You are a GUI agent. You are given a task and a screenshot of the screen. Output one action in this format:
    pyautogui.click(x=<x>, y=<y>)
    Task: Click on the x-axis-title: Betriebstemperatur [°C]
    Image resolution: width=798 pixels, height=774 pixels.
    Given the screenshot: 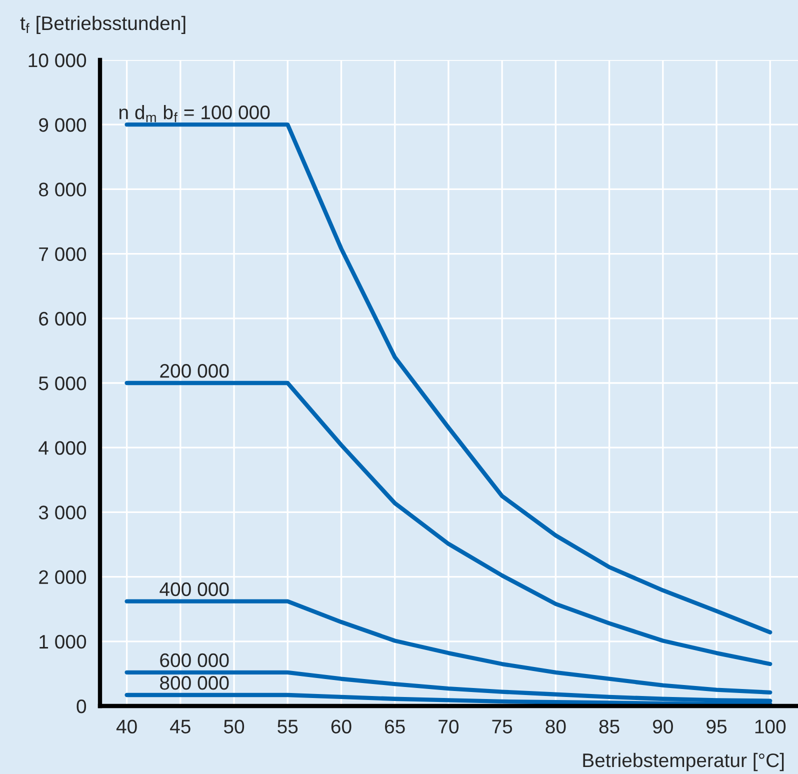 What is the action you would take?
    pyautogui.click(x=683, y=762)
    